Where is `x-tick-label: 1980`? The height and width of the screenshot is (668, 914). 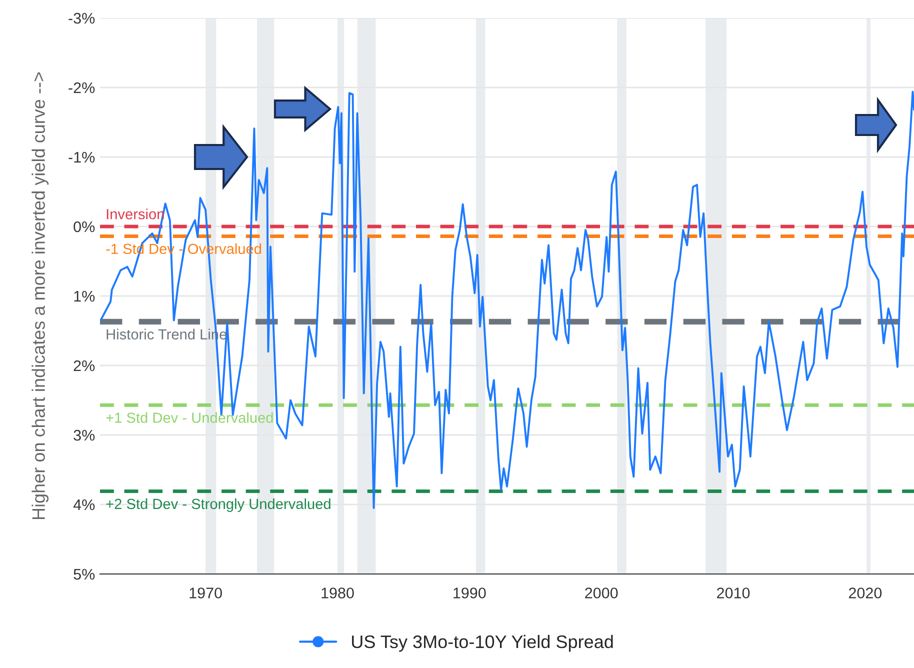 x-tick-label: 1980 is located at coordinates (338, 593).